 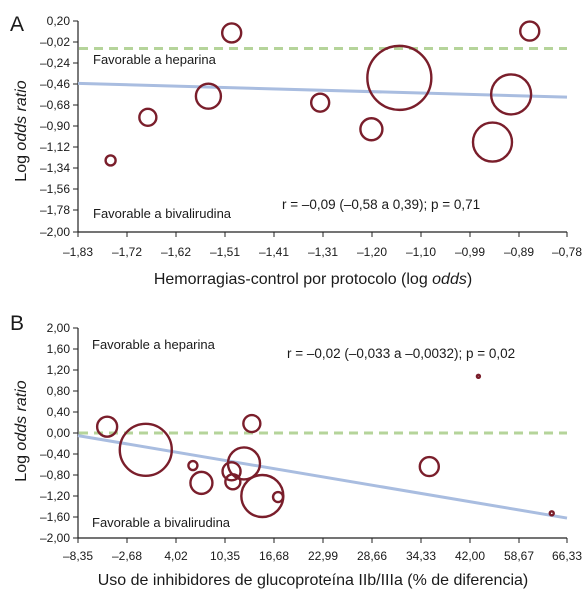 I want to click on favor-bivalirudin-note-a: Favorable a bivalirudina, so click(x=162, y=213).